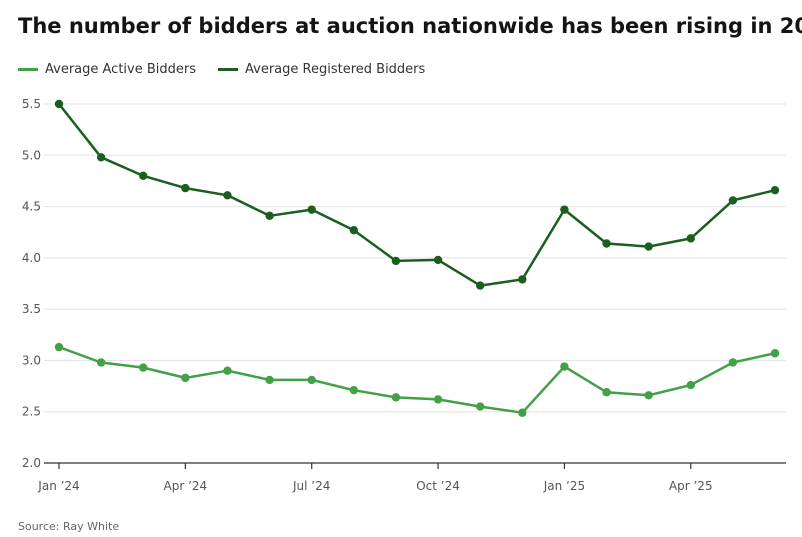  I want to click on y-tick-label-1: 2.5, so click(31, 412).